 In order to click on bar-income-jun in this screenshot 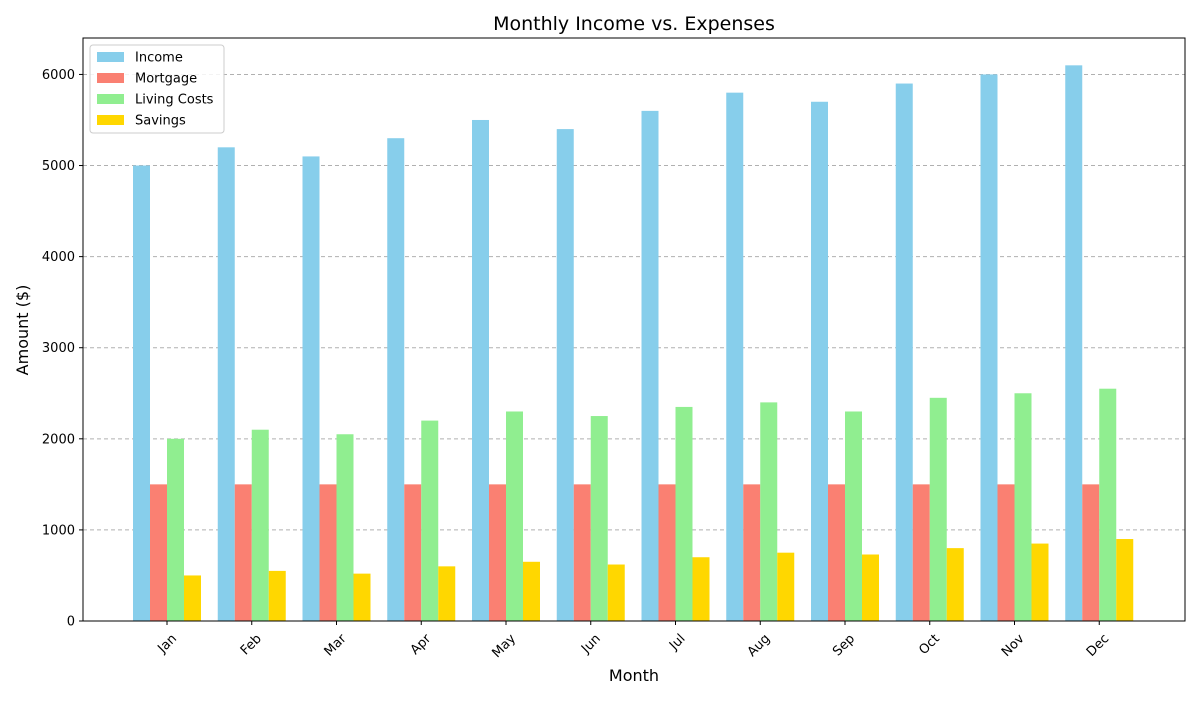, I will do `click(565, 375)`.